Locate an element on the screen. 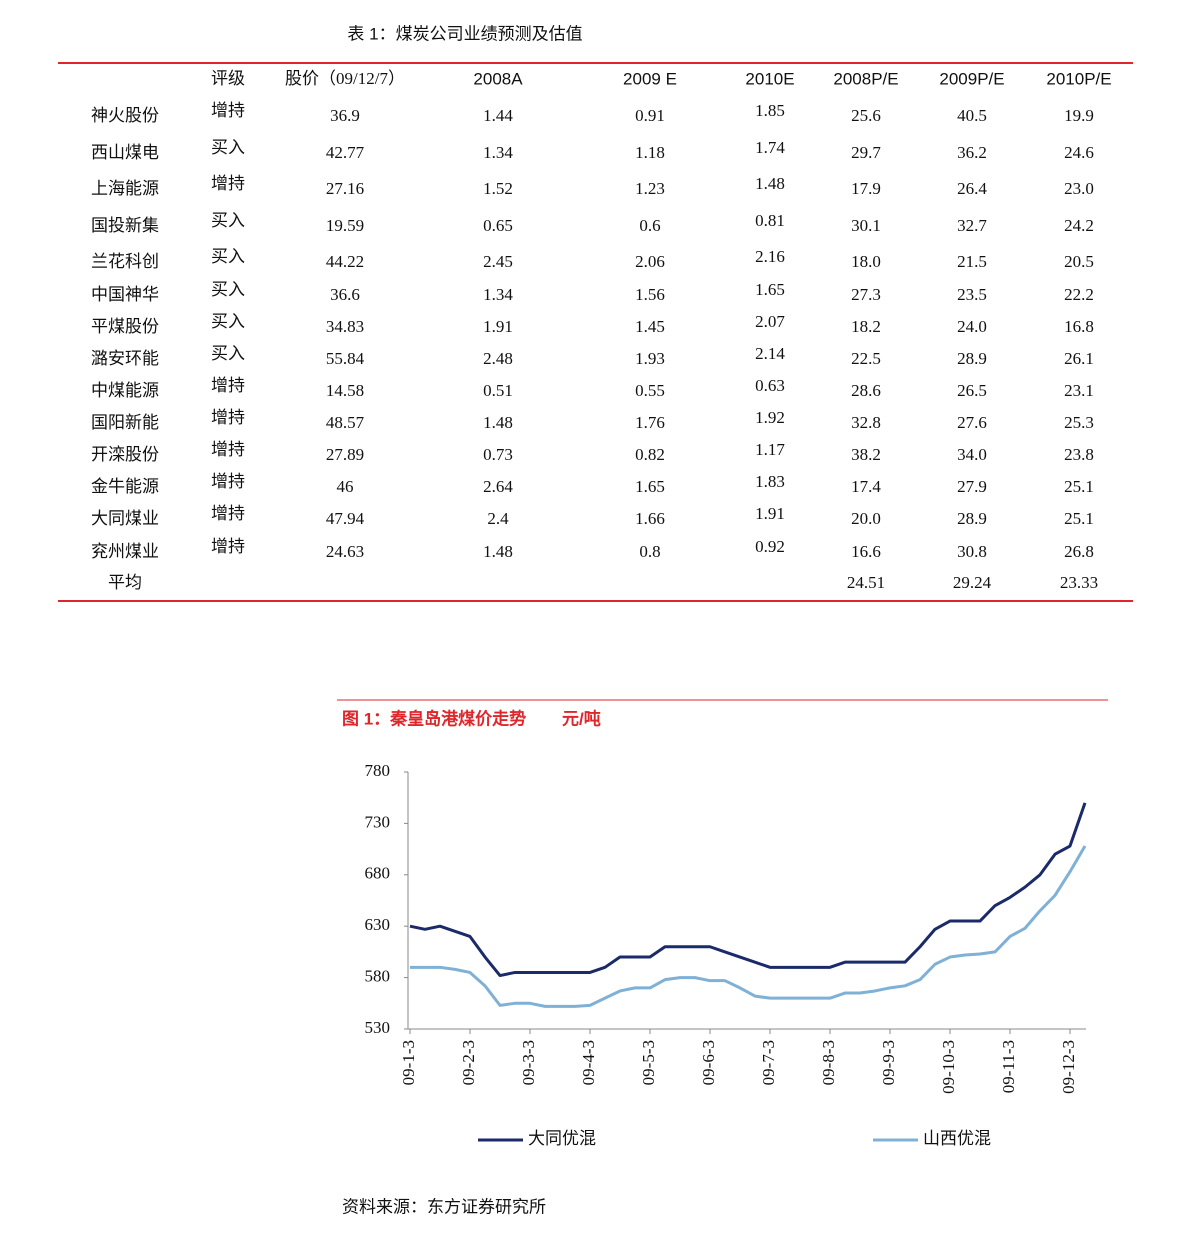 This screenshot has height=1237, width=1191. chart-unit: 元/吨 is located at coordinates (581, 718).